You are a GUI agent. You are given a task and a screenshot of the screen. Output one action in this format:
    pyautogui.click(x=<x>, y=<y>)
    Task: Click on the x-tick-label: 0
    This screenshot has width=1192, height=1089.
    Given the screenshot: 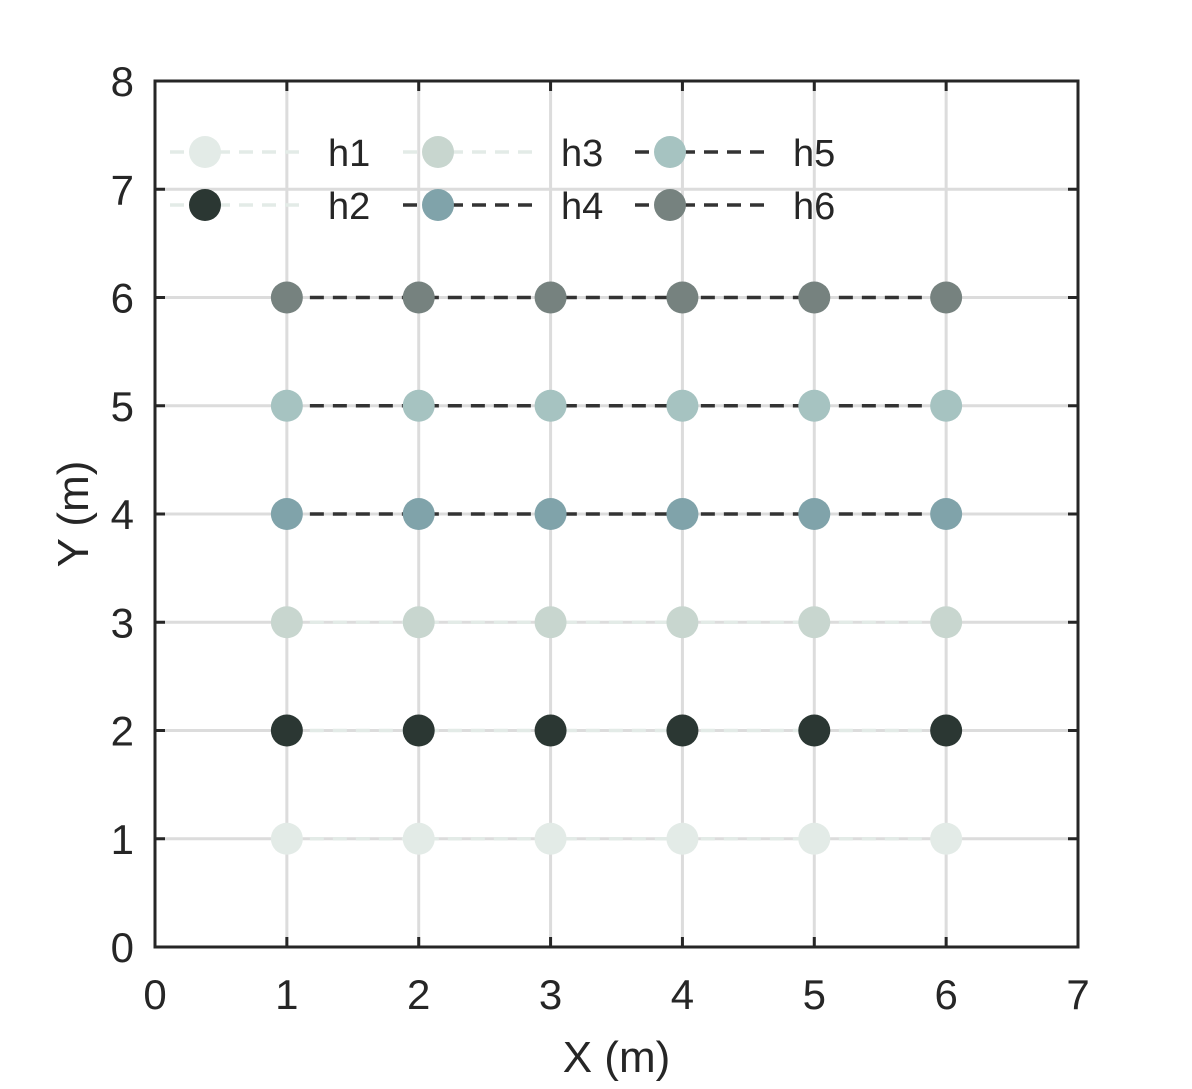 What is the action you would take?
    pyautogui.click(x=154, y=994)
    